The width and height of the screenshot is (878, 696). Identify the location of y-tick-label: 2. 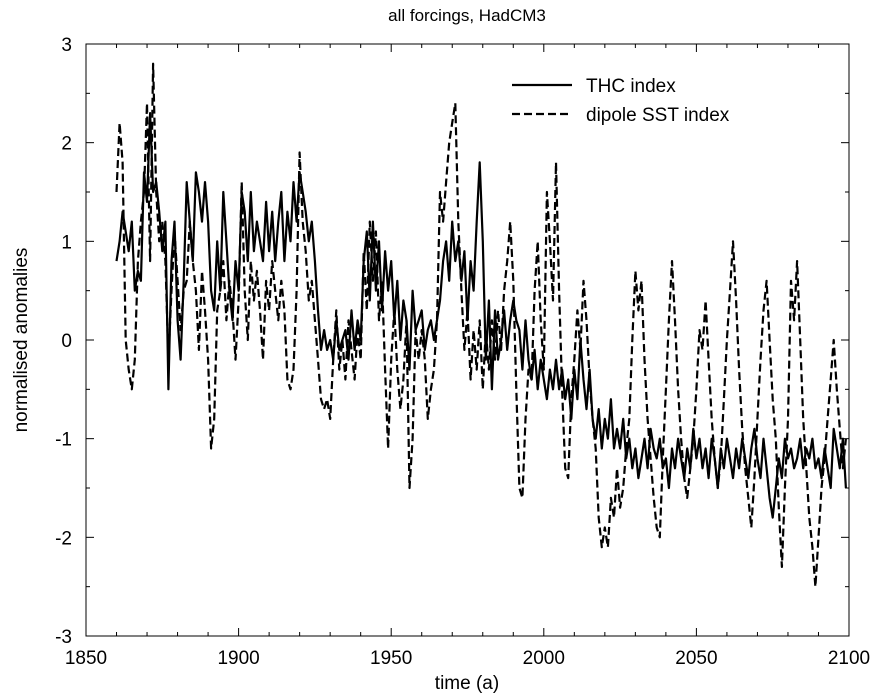
(66, 144).